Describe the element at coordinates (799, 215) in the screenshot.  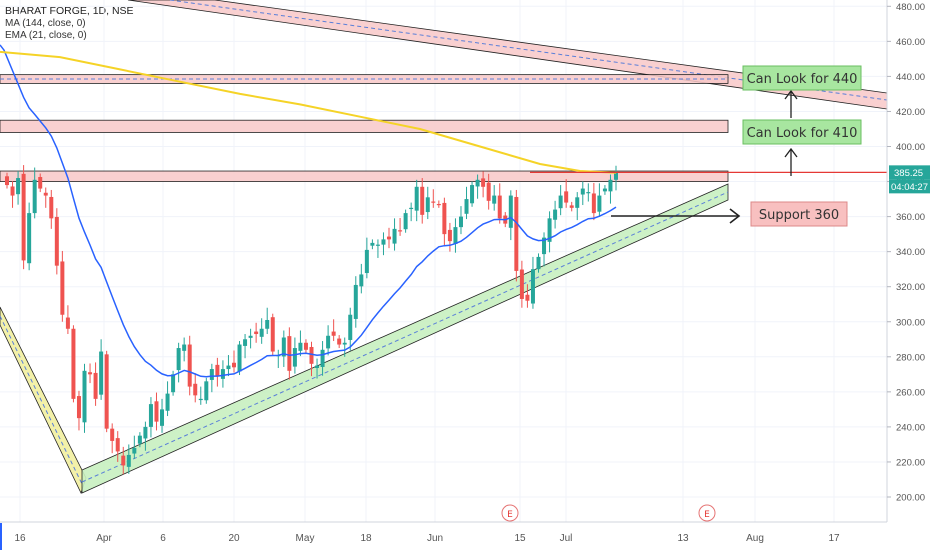
I see `label-support-360-text: Support 360` at that location.